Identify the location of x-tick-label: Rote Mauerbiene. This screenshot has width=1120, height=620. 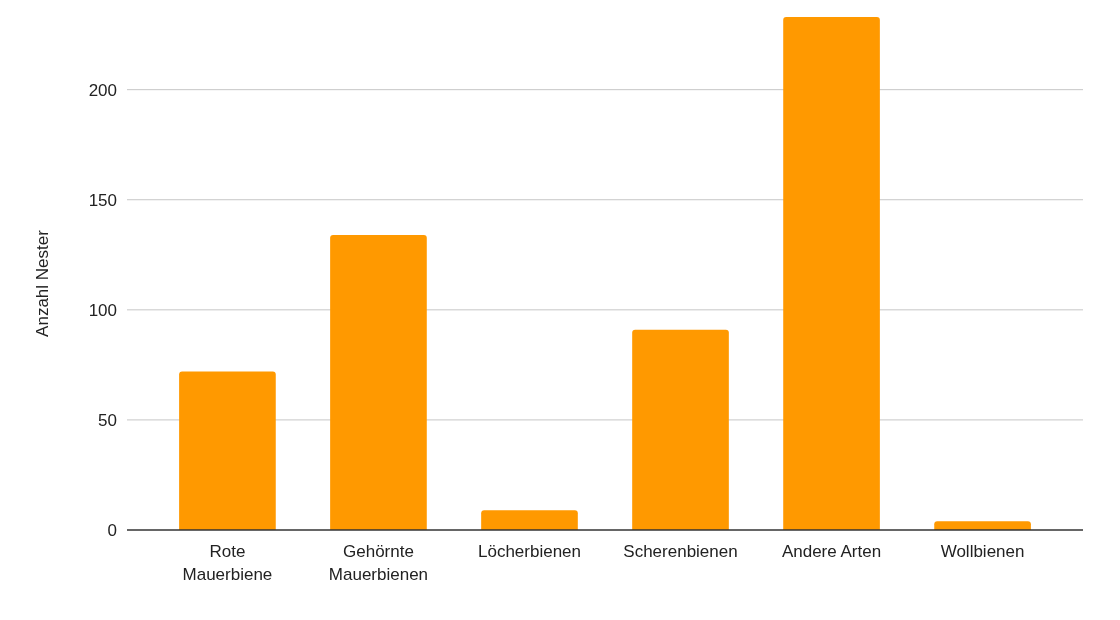
(227, 563).